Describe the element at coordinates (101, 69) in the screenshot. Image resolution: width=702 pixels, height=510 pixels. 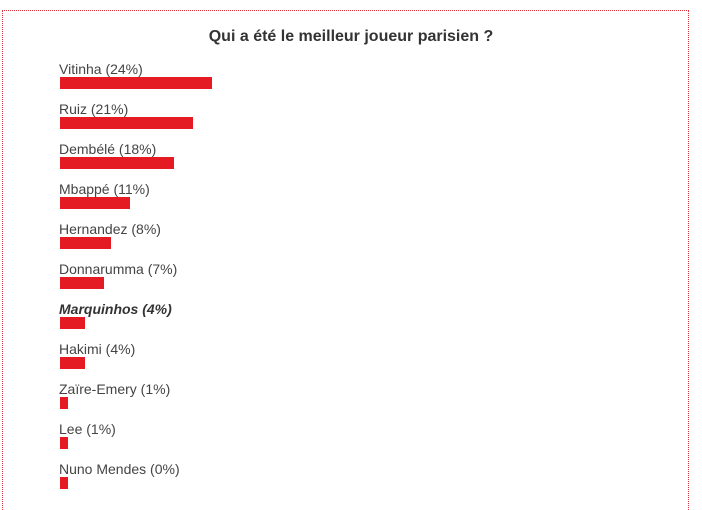
I see `poll-option-label: Vitinha (24%)` at that location.